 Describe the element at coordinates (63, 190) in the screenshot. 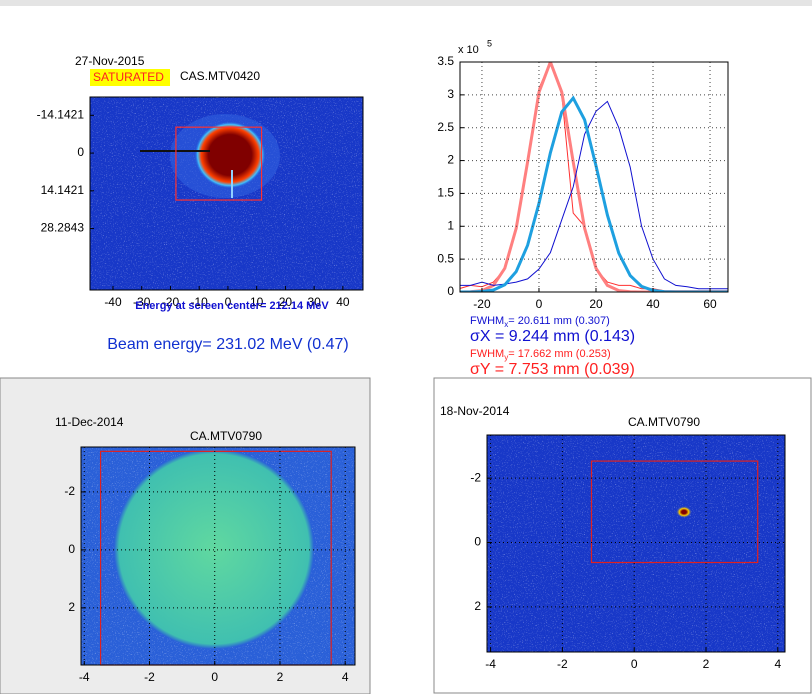

I see `y-tick-label: 14.1421` at that location.